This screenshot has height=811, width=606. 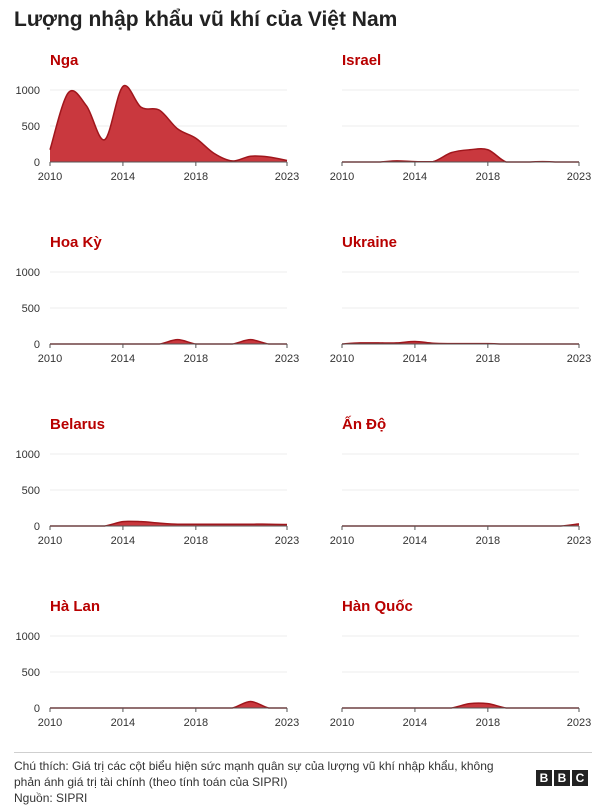 I want to click on chart-panel: Hàn Quốc 2010 2014 2018 2023, so click(x=448, y=678).